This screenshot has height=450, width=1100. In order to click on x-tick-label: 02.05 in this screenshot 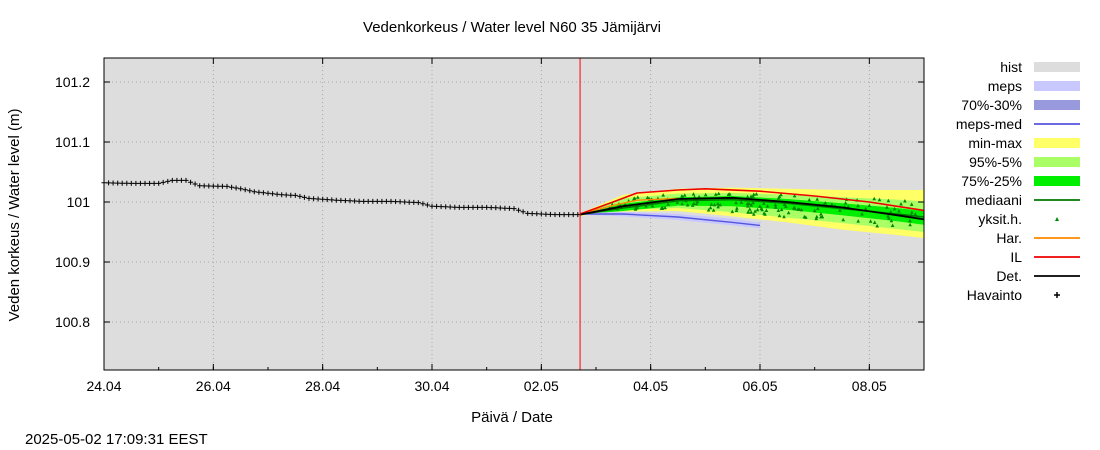, I will do `click(541, 386)`.